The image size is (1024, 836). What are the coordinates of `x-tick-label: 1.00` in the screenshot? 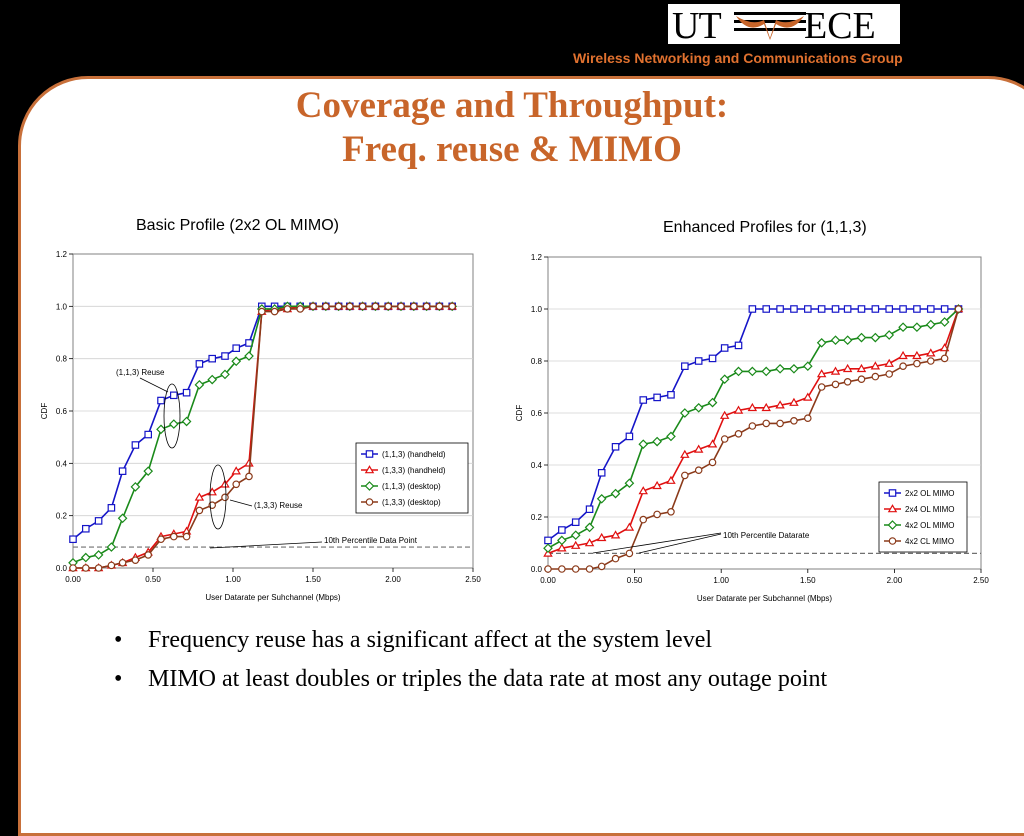 It's located at (721, 580).